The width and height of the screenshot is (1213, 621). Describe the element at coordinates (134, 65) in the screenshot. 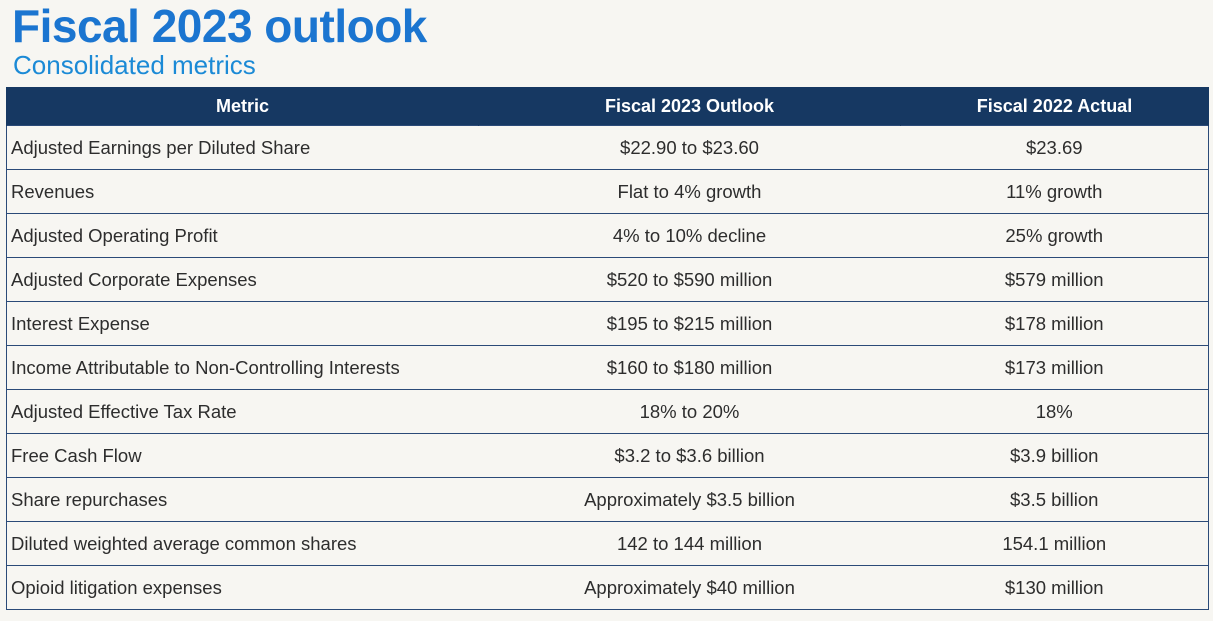

I see `page-subtitle: Consolidated metrics` at that location.